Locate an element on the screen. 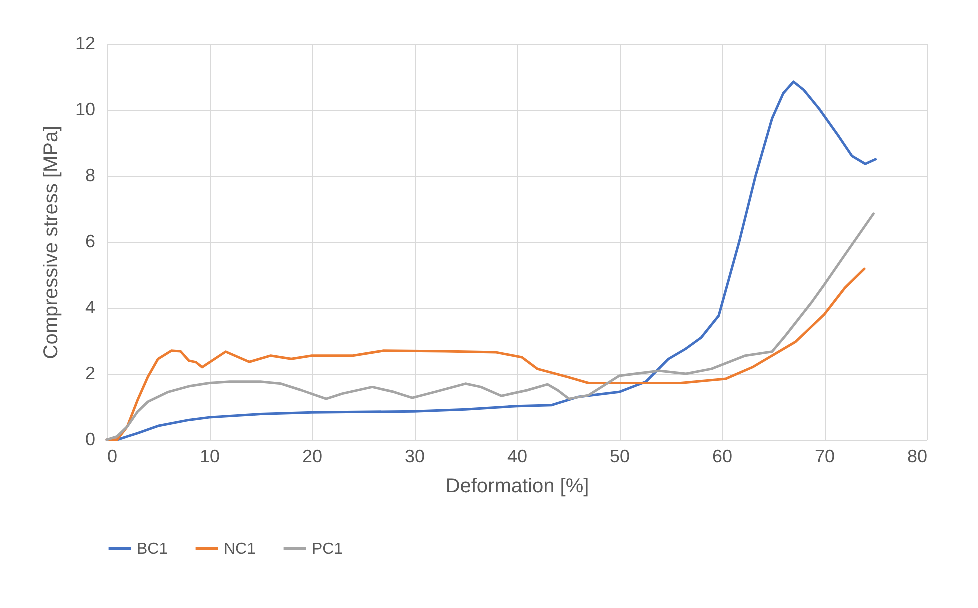 The height and width of the screenshot is (608, 978). x-tick-label: 70 is located at coordinates (825, 456).